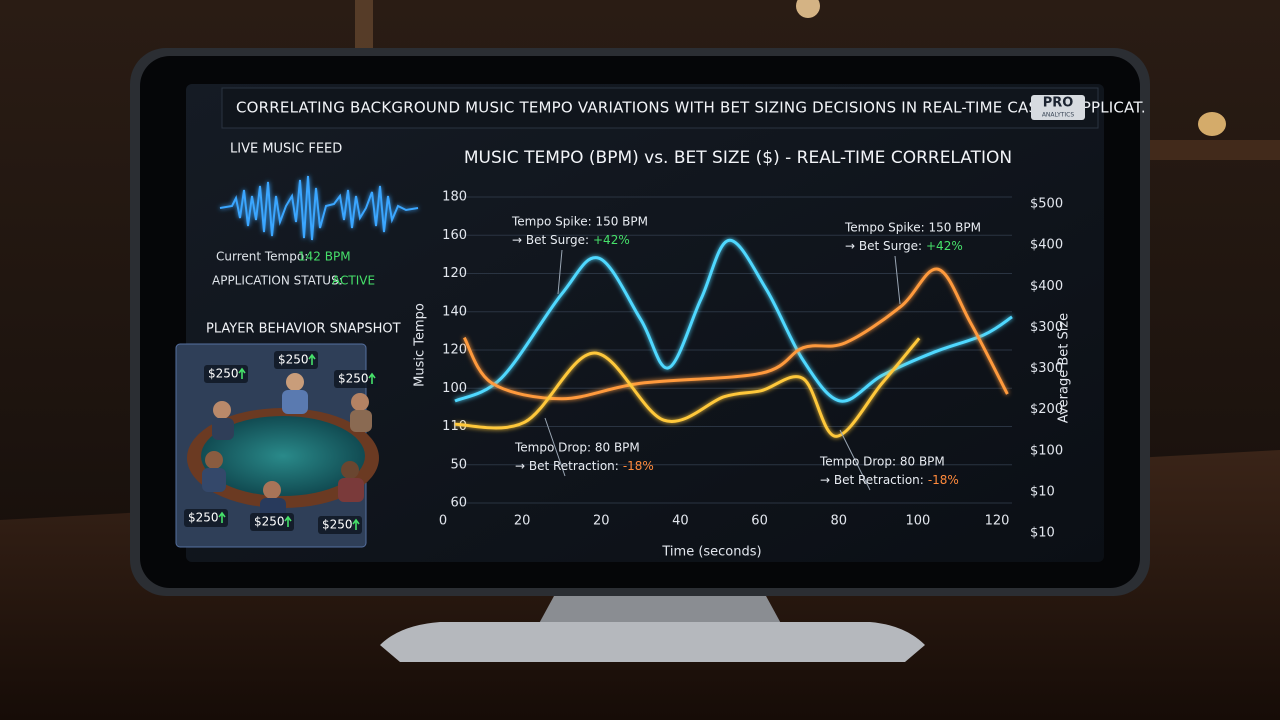  I want to click on status-value: ACTIVE, so click(353, 281).